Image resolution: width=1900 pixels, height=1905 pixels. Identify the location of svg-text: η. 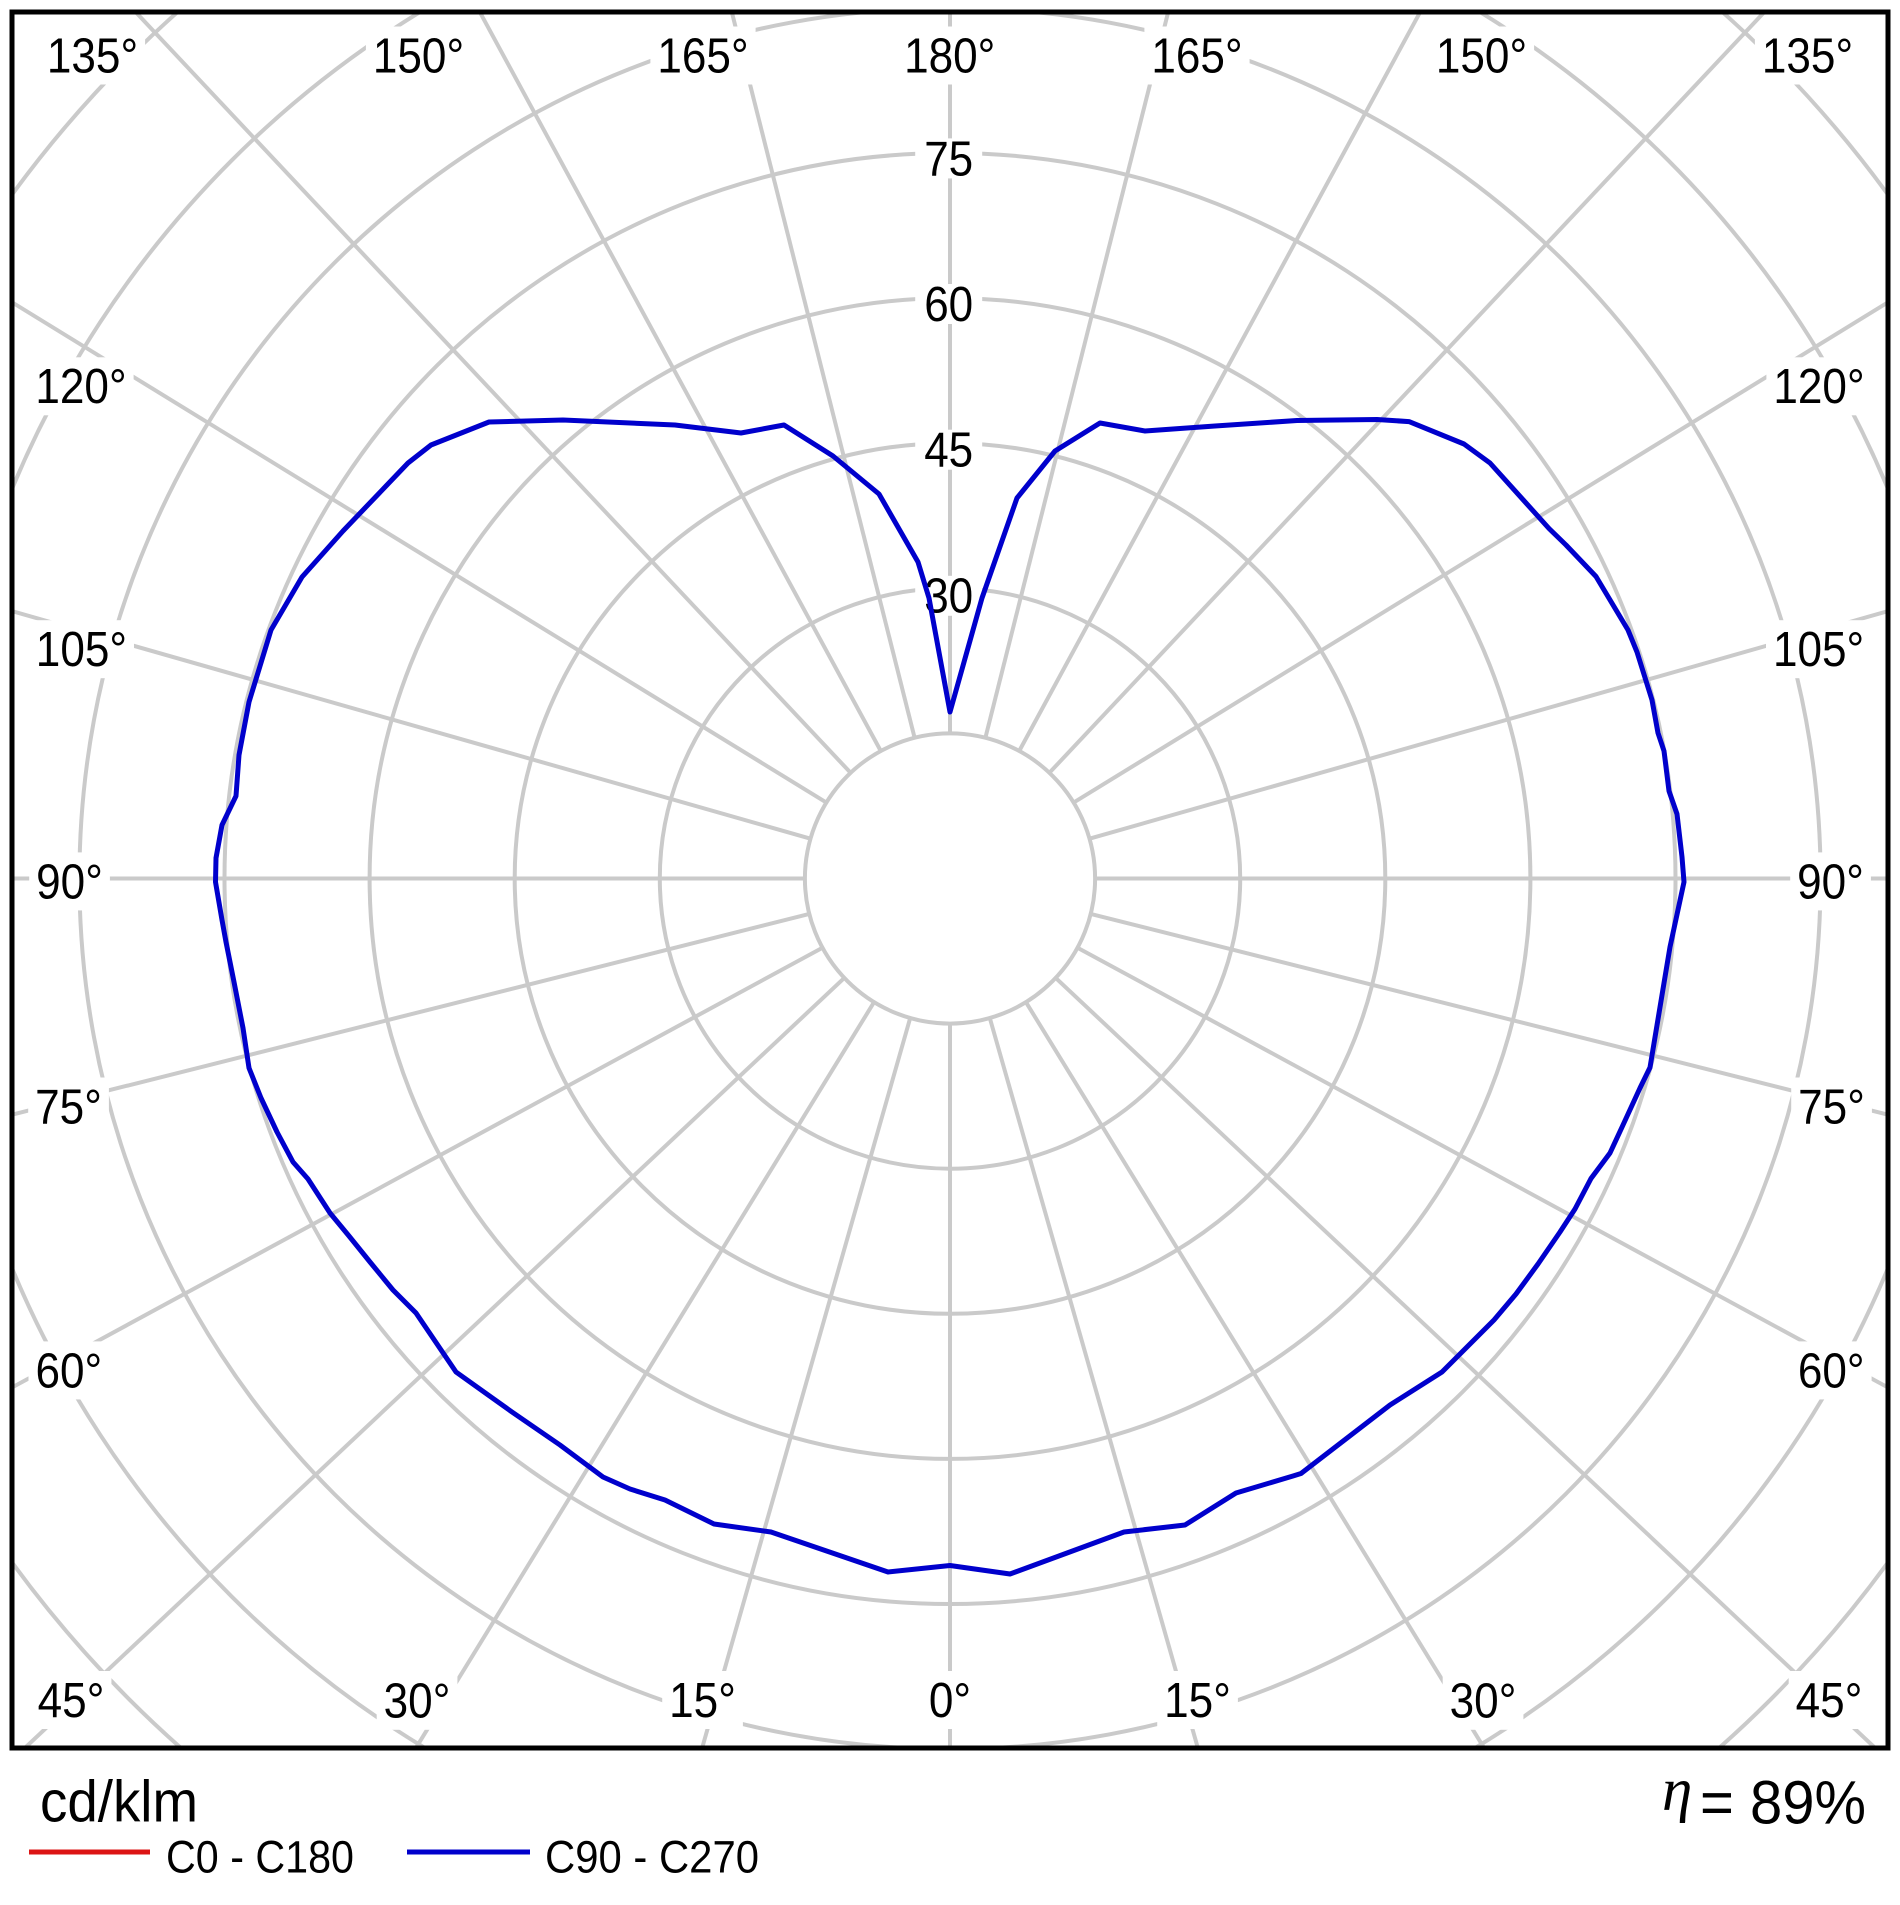
(1677, 1790).